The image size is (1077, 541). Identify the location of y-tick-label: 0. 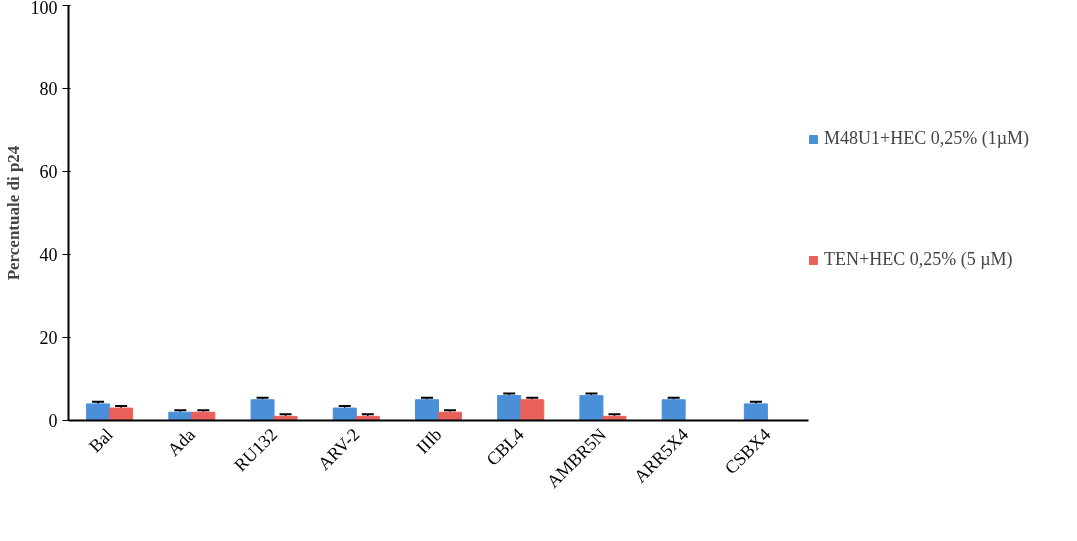
(53, 421).